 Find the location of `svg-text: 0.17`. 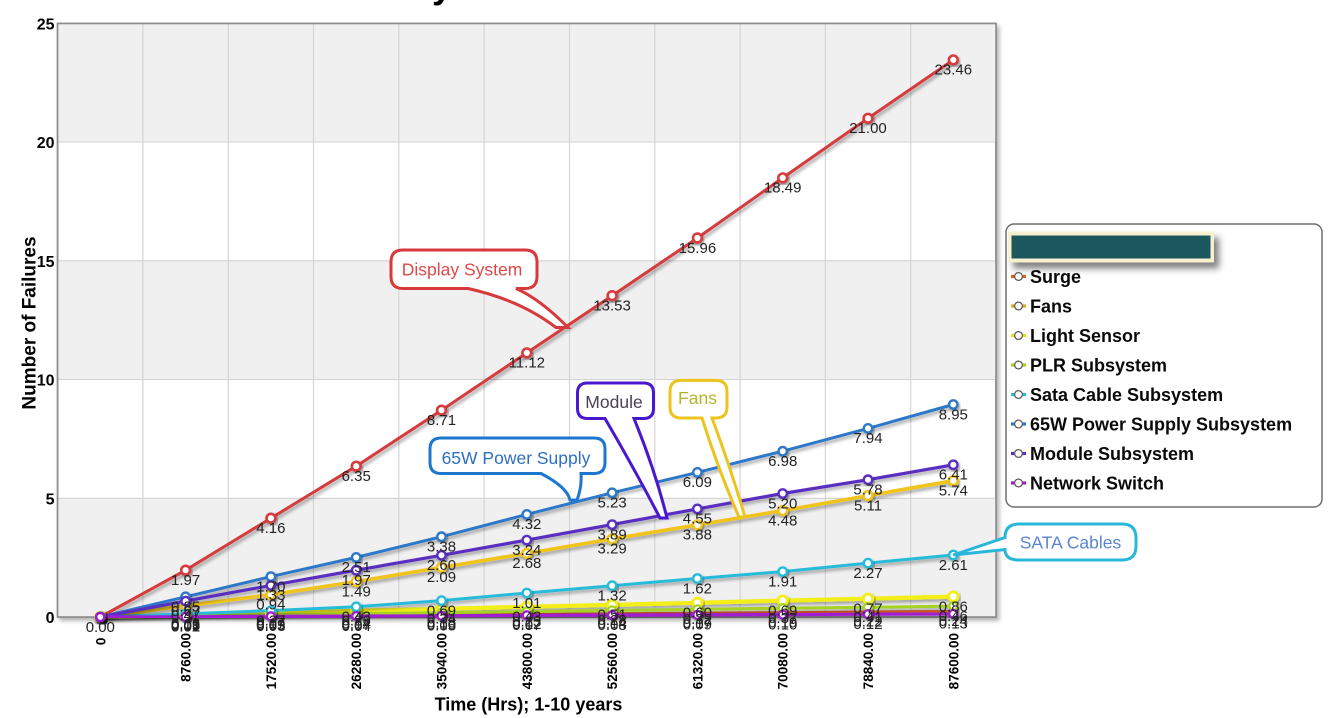

svg-text: 0.17 is located at coordinates (270, 623).